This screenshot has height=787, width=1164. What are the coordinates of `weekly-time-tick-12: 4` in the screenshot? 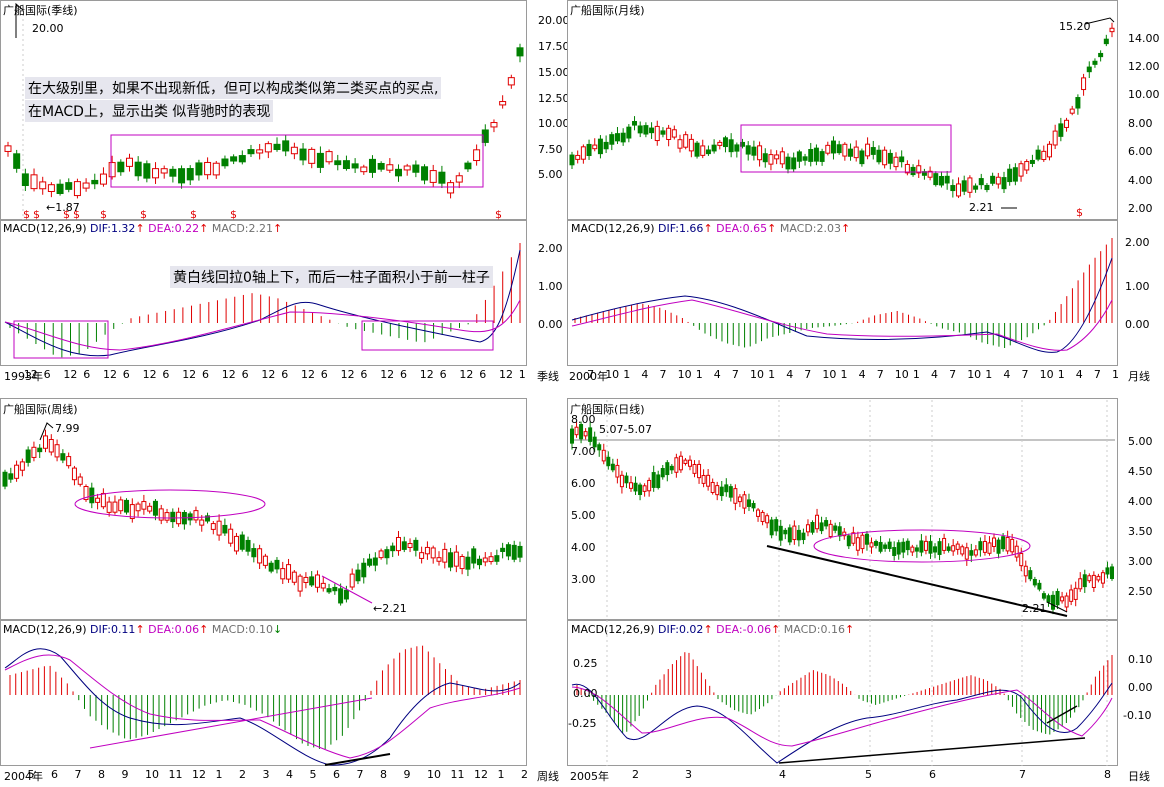 It's located at (289, 774).